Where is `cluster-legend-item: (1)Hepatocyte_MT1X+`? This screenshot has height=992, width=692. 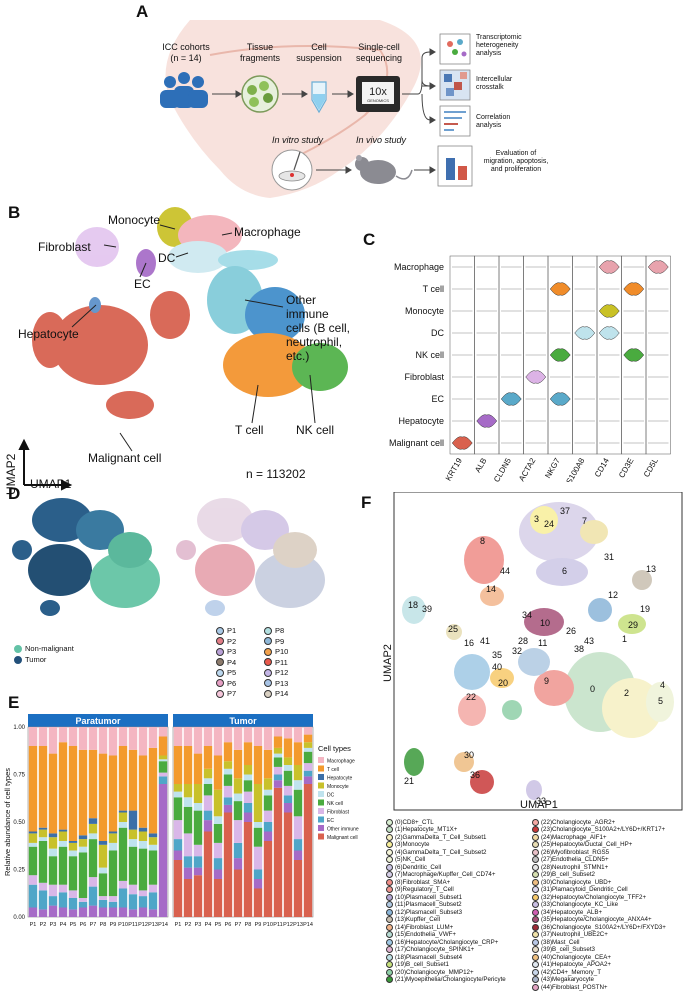 cluster-legend-item: (1)Hepatocyte_MT1X+ is located at coordinates (421, 830).